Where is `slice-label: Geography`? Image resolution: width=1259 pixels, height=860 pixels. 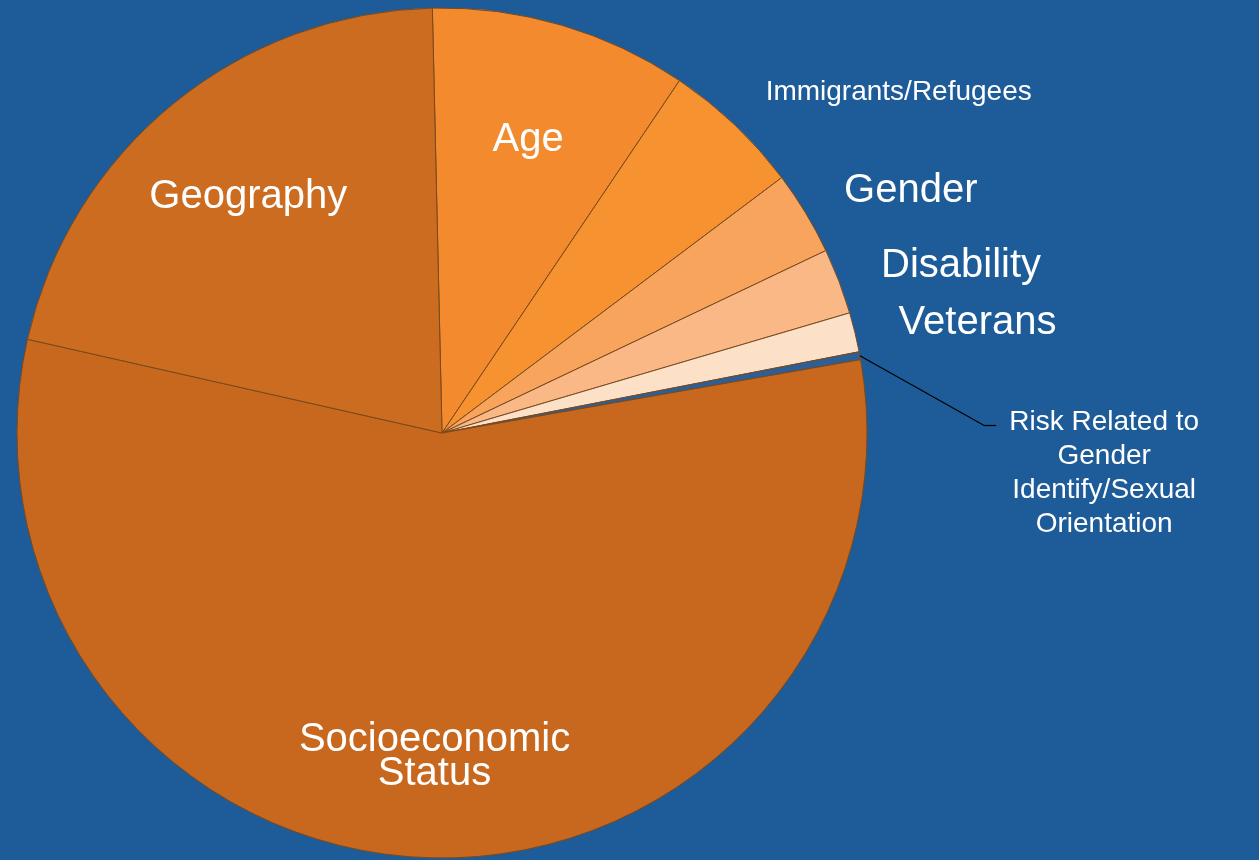 slice-label: Geography is located at coordinates (248, 194).